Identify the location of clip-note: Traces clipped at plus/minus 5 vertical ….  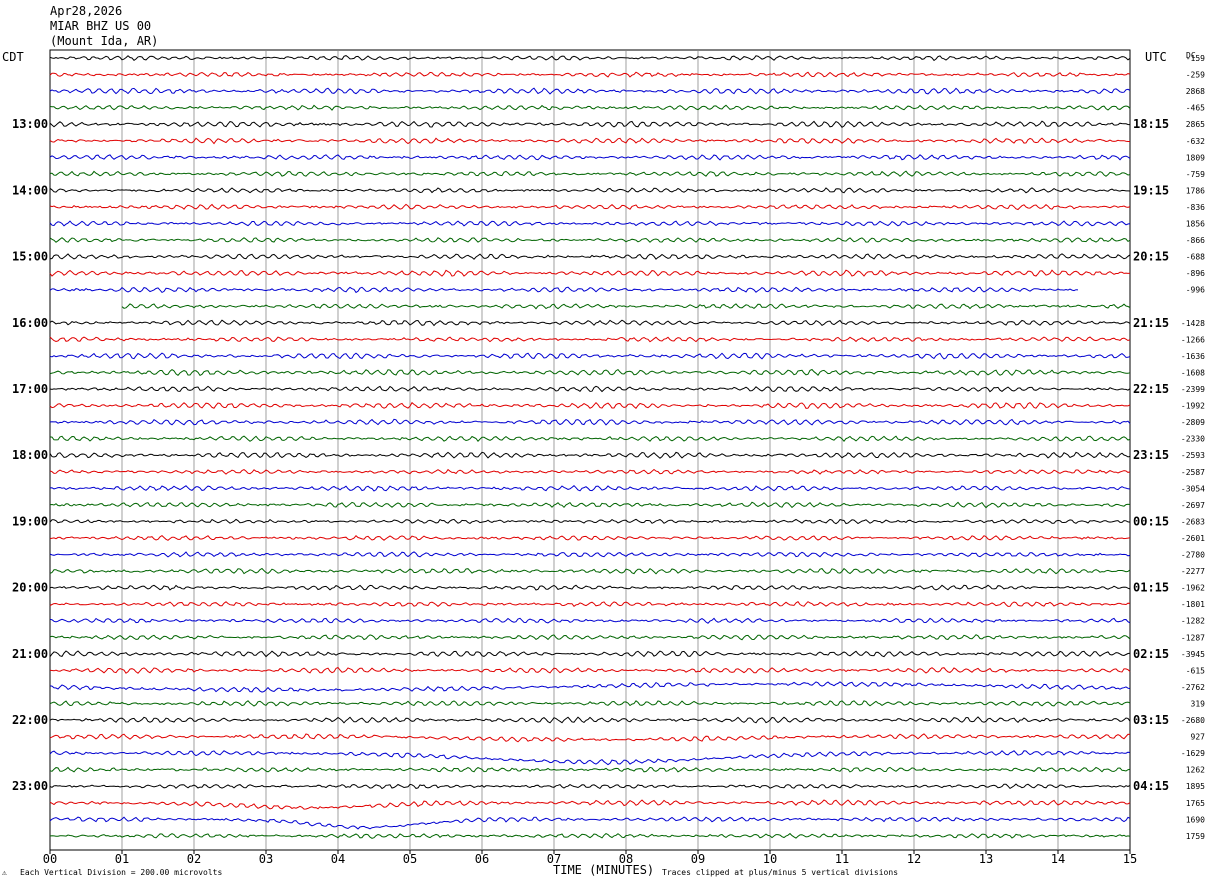
(780, 872).